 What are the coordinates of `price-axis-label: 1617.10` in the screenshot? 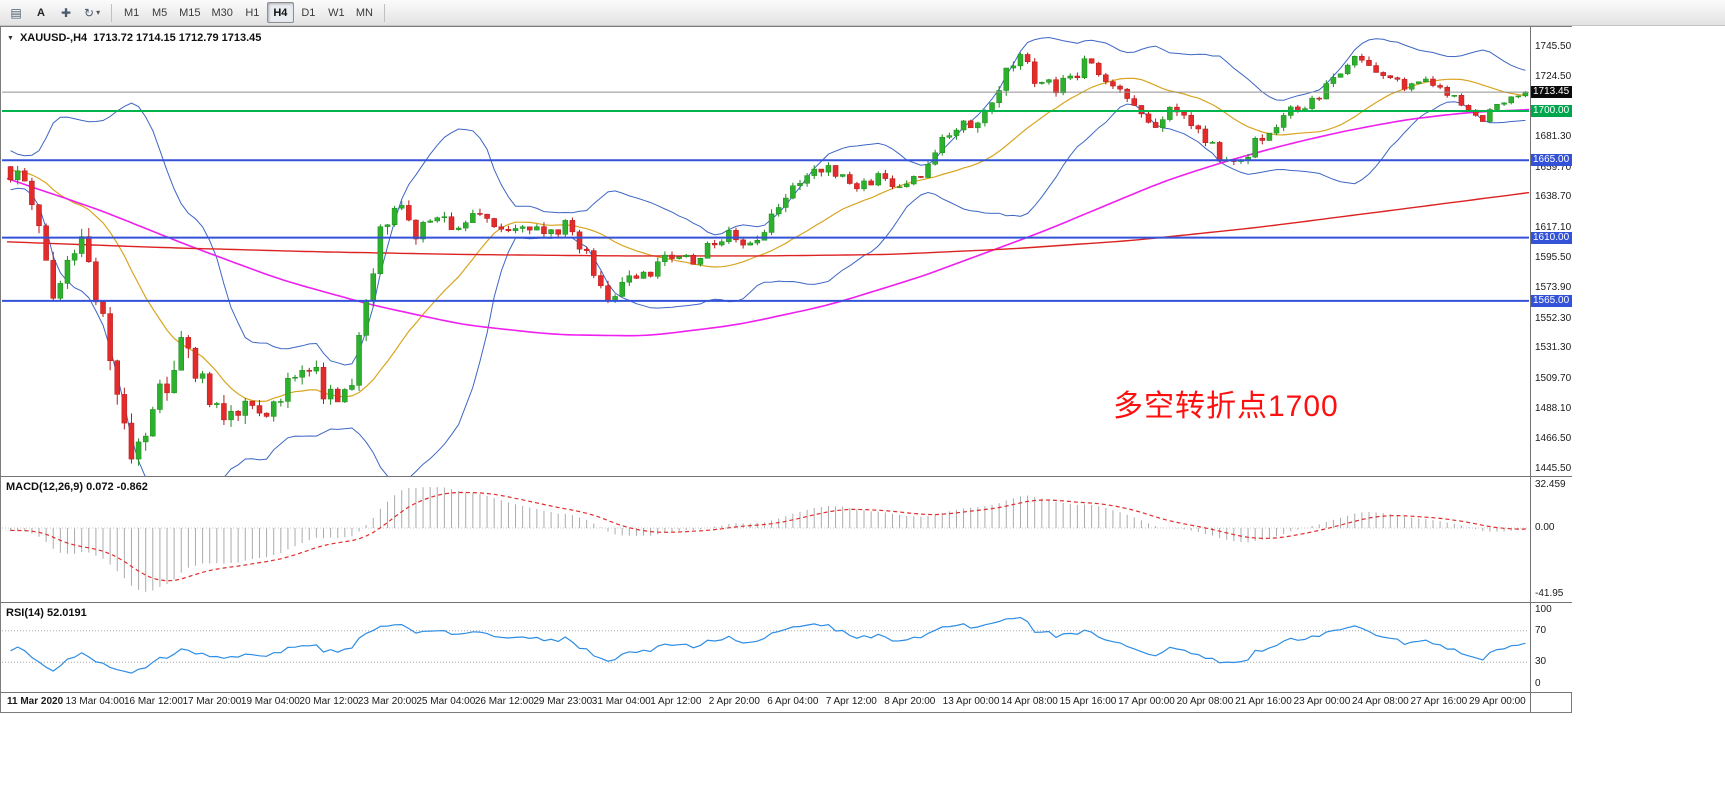 It's located at (1553, 227).